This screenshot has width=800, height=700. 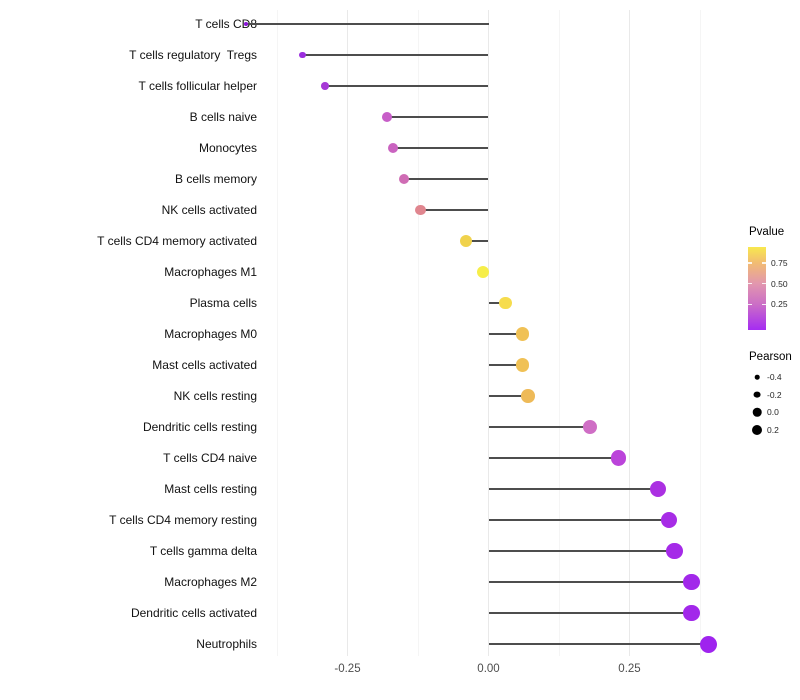 I want to click on y-axis-label: Macrophages M2, so click(x=210, y=582).